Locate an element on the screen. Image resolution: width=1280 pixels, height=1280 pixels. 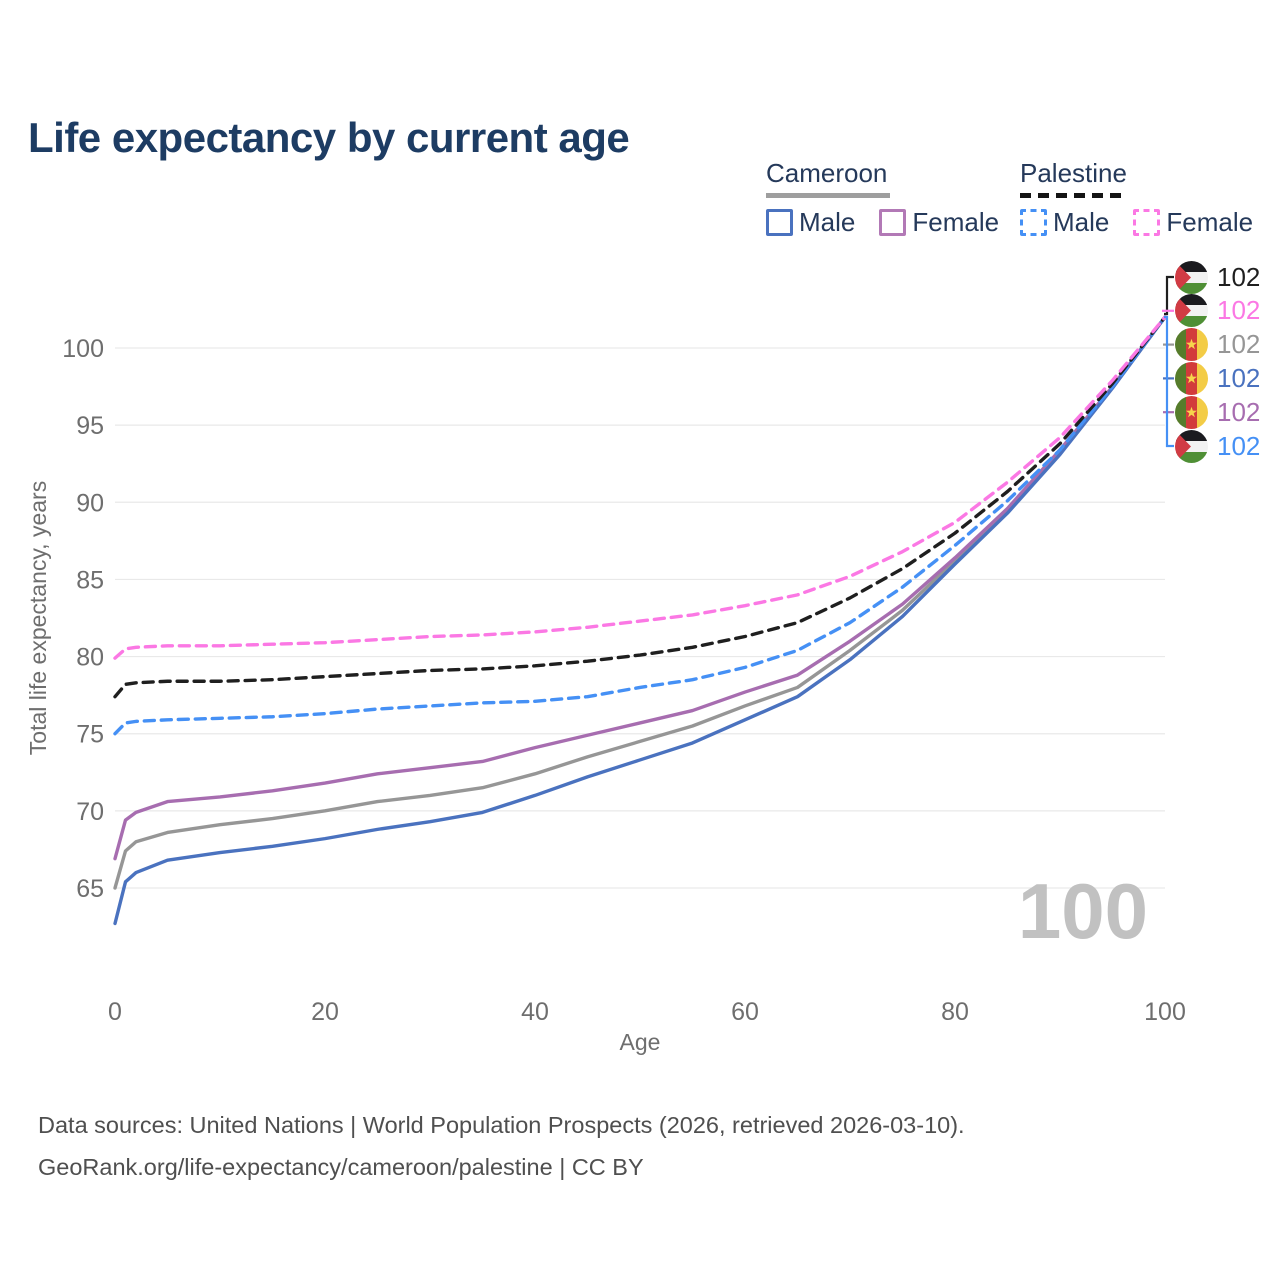
x-tick-label: 40 is located at coordinates (535, 1012).